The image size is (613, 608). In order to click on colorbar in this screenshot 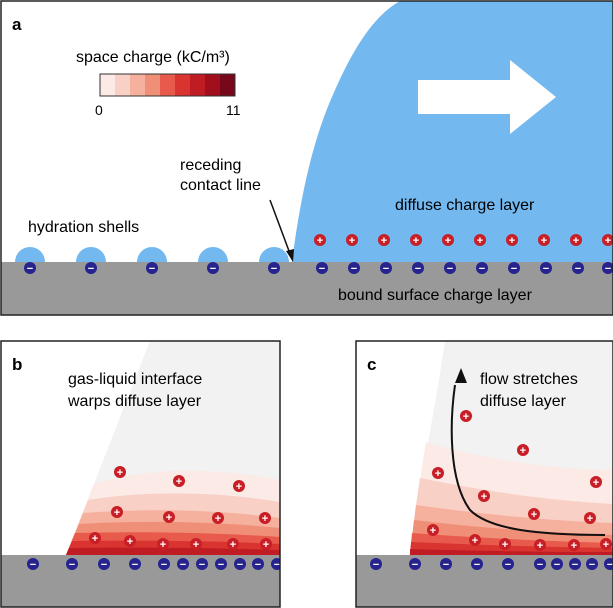, I will do `click(167, 85)`.